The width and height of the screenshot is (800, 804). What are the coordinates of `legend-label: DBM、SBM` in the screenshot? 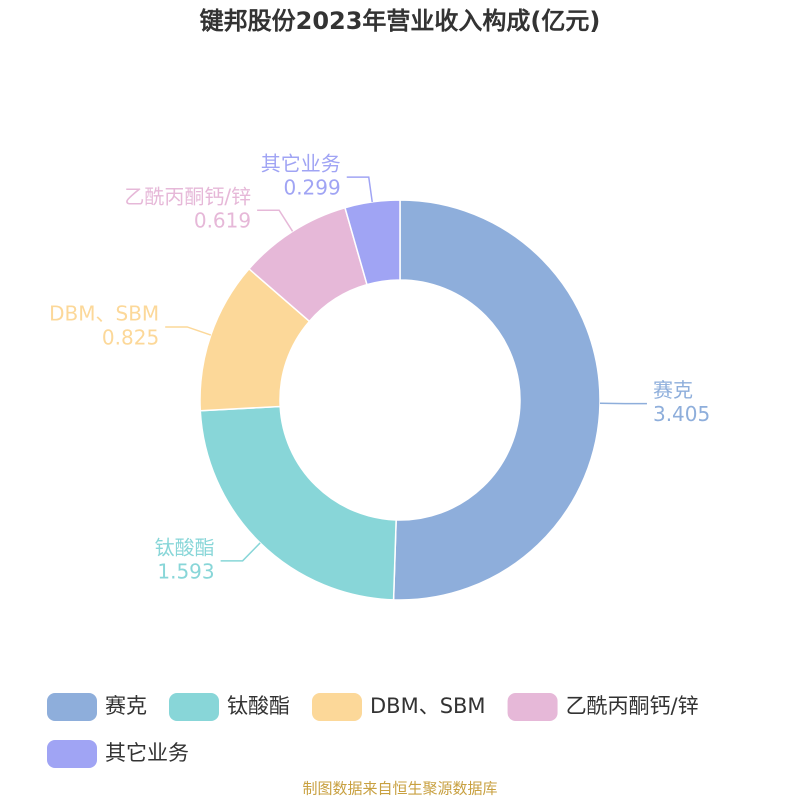 It's located at (428, 706).